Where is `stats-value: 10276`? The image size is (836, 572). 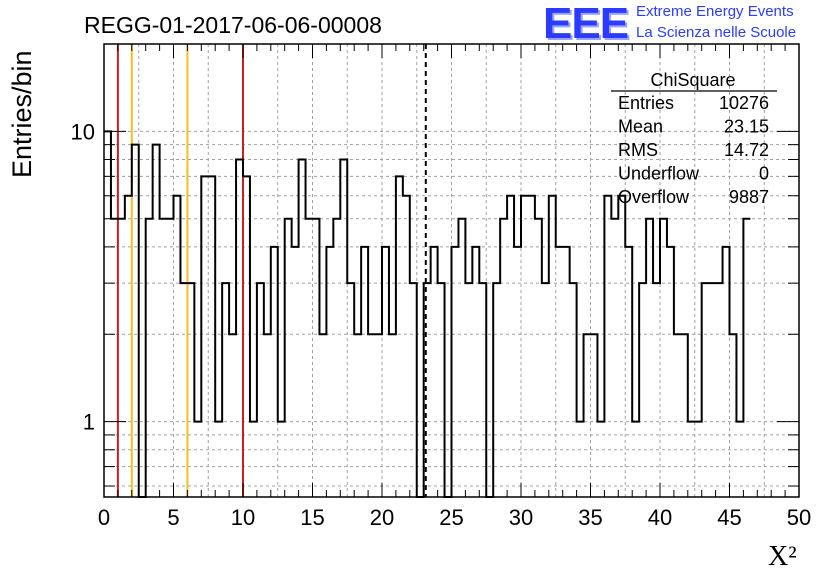
stats-value: 10276 is located at coordinates (744, 103).